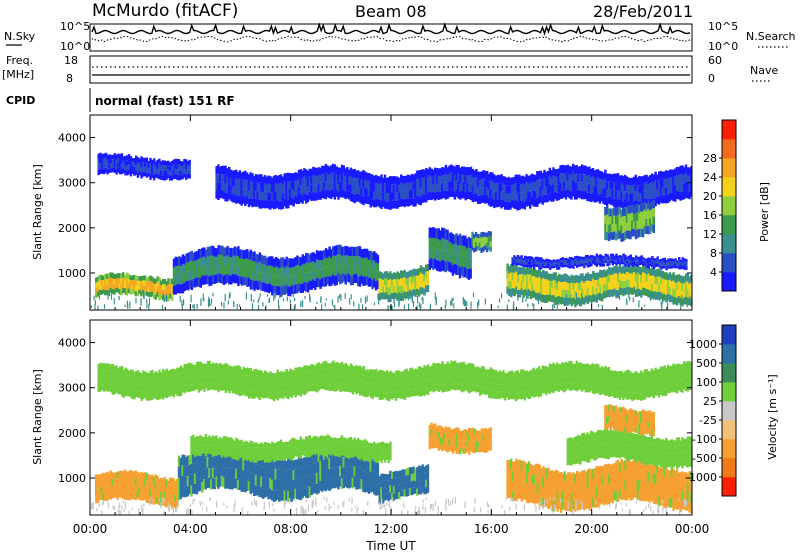 The height and width of the screenshot is (554, 800). I want to click on nsky-axis-top: 10^5, so click(75, 26).